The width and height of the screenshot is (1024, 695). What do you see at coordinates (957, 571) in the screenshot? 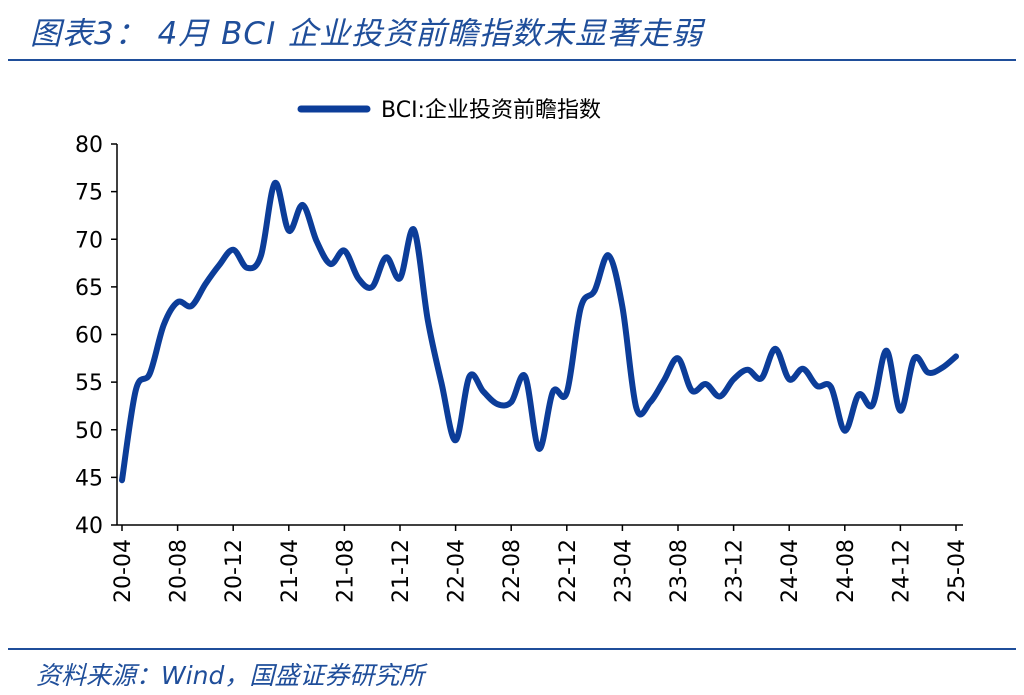
I see `x-tick-label: 25-04` at bounding box center [957, 571].